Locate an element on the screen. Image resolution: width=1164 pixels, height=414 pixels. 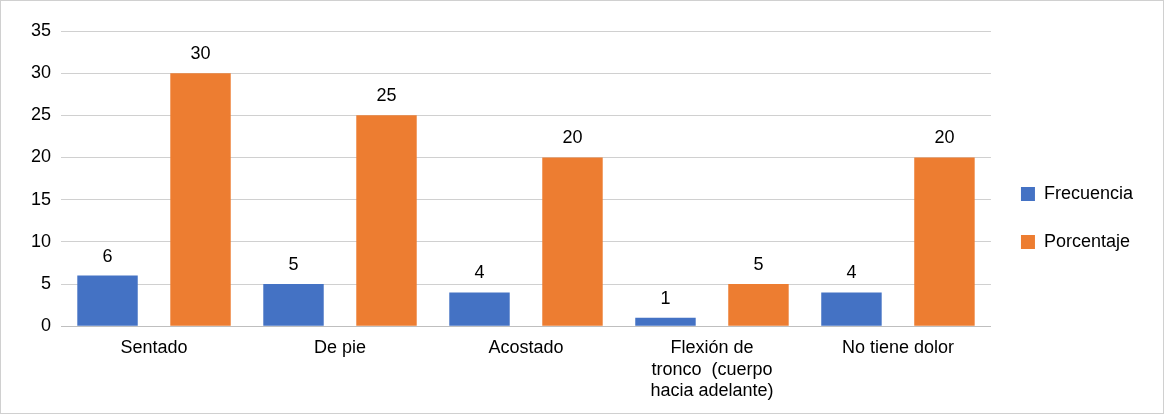
x-tick-label: De pie is located at coordinates (340, 346).